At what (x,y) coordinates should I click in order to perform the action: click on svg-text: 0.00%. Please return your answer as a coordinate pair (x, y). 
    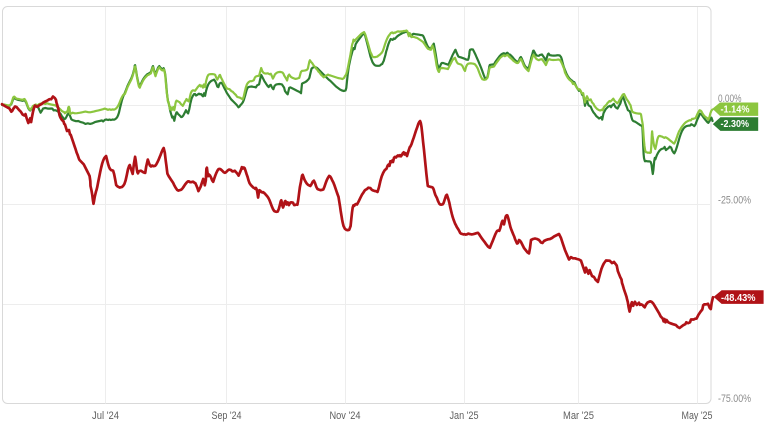
    Looking at the image, I should click on (730, 99).